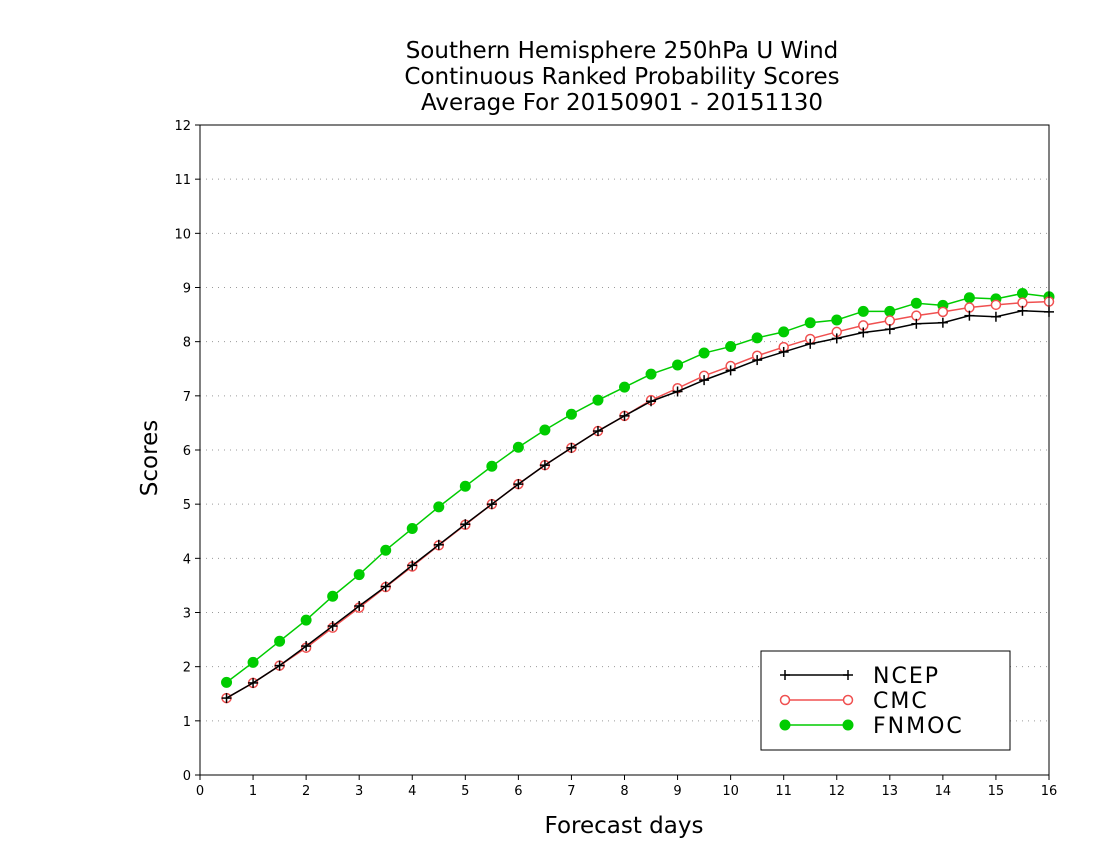  I want to click on y-tick-label-8: 8, so click(187, 343).